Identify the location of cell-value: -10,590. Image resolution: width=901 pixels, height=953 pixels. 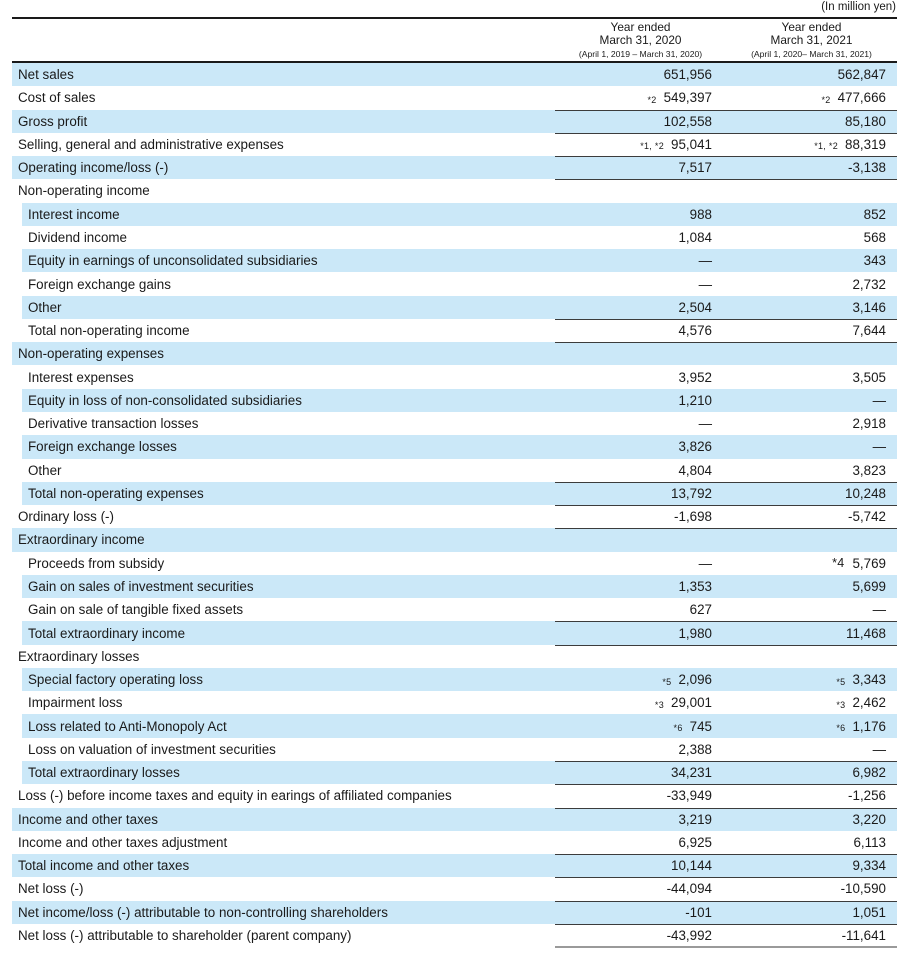
(863, 889).